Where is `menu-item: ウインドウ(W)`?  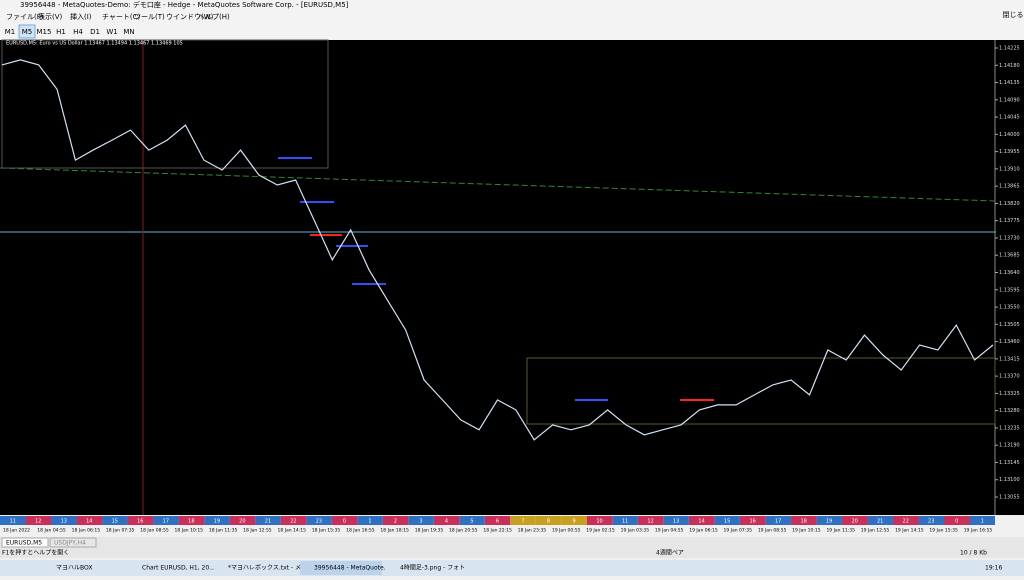 menu-item: ウインドウ(W) is located at coordinates (190, 17).